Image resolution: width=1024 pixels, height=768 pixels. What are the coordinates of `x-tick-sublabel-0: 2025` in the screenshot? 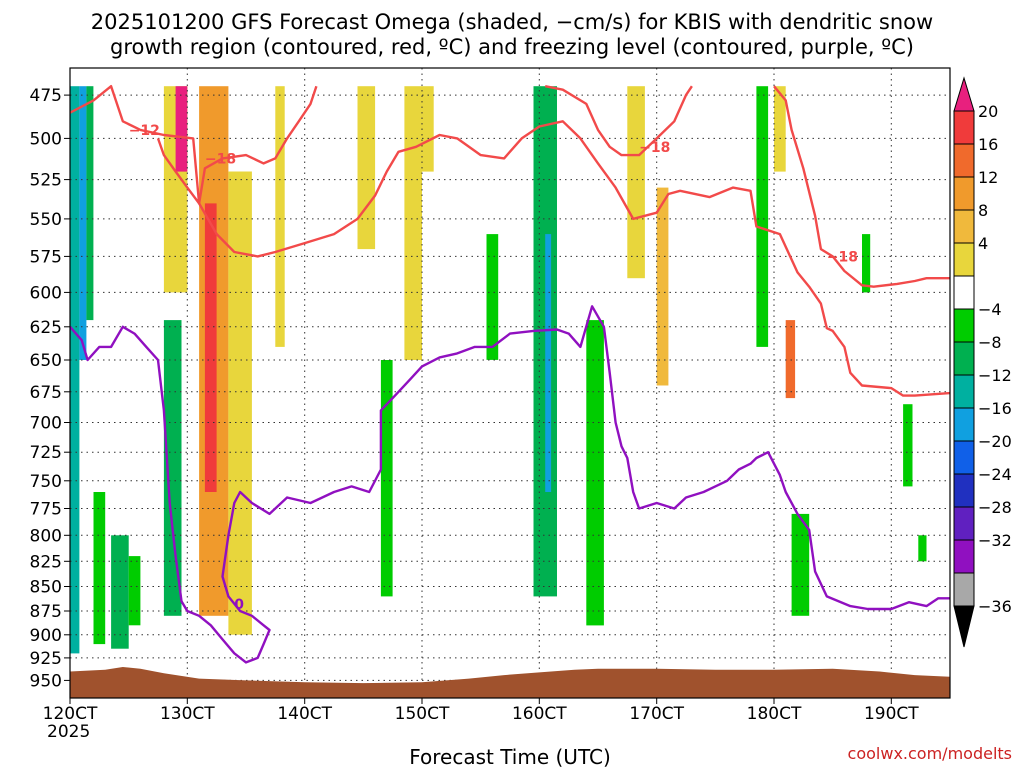 It's located at (68, 732).